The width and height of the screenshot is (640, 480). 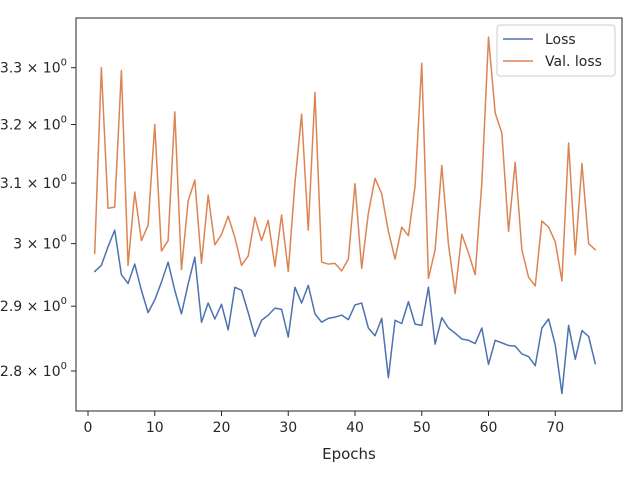 I want to click on y-tick-label: 2.8 × 100, so click(x=33, y=370).